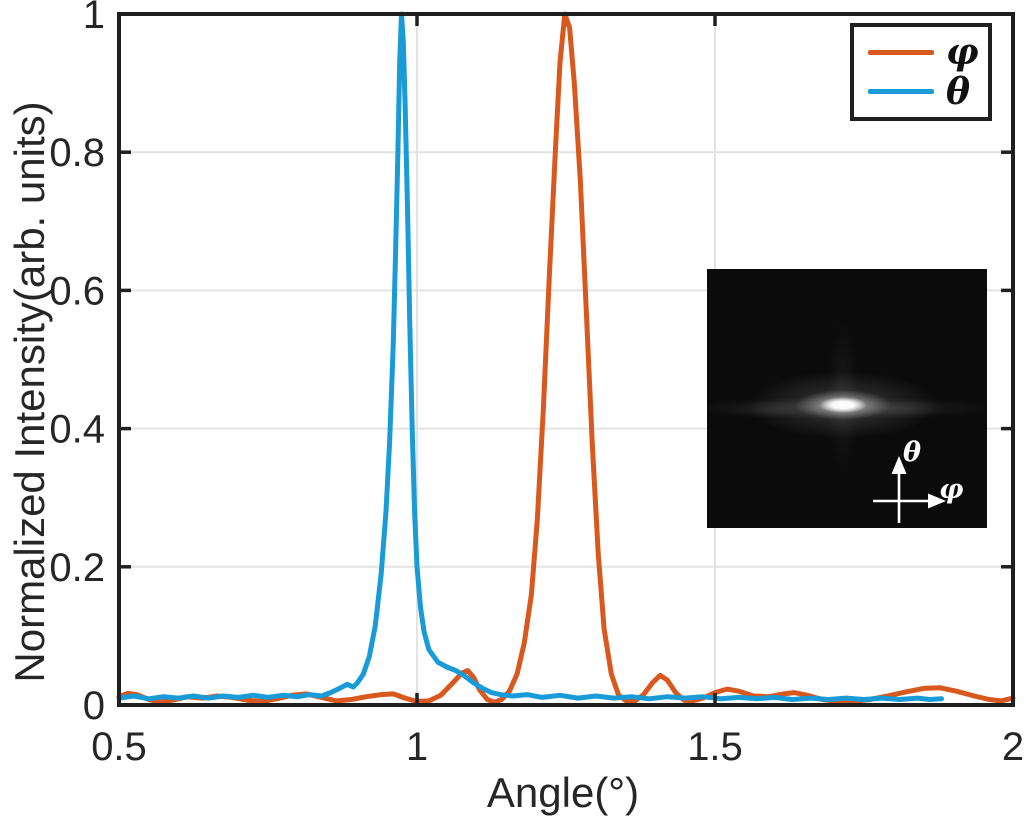 Image resolution: width=1026 pixels, height=819 pixels. What do you see at coordinates (918, 480) in the screenshot?
I see `inset-axes-arrows: θ φ` at bounding box center [918, 480].